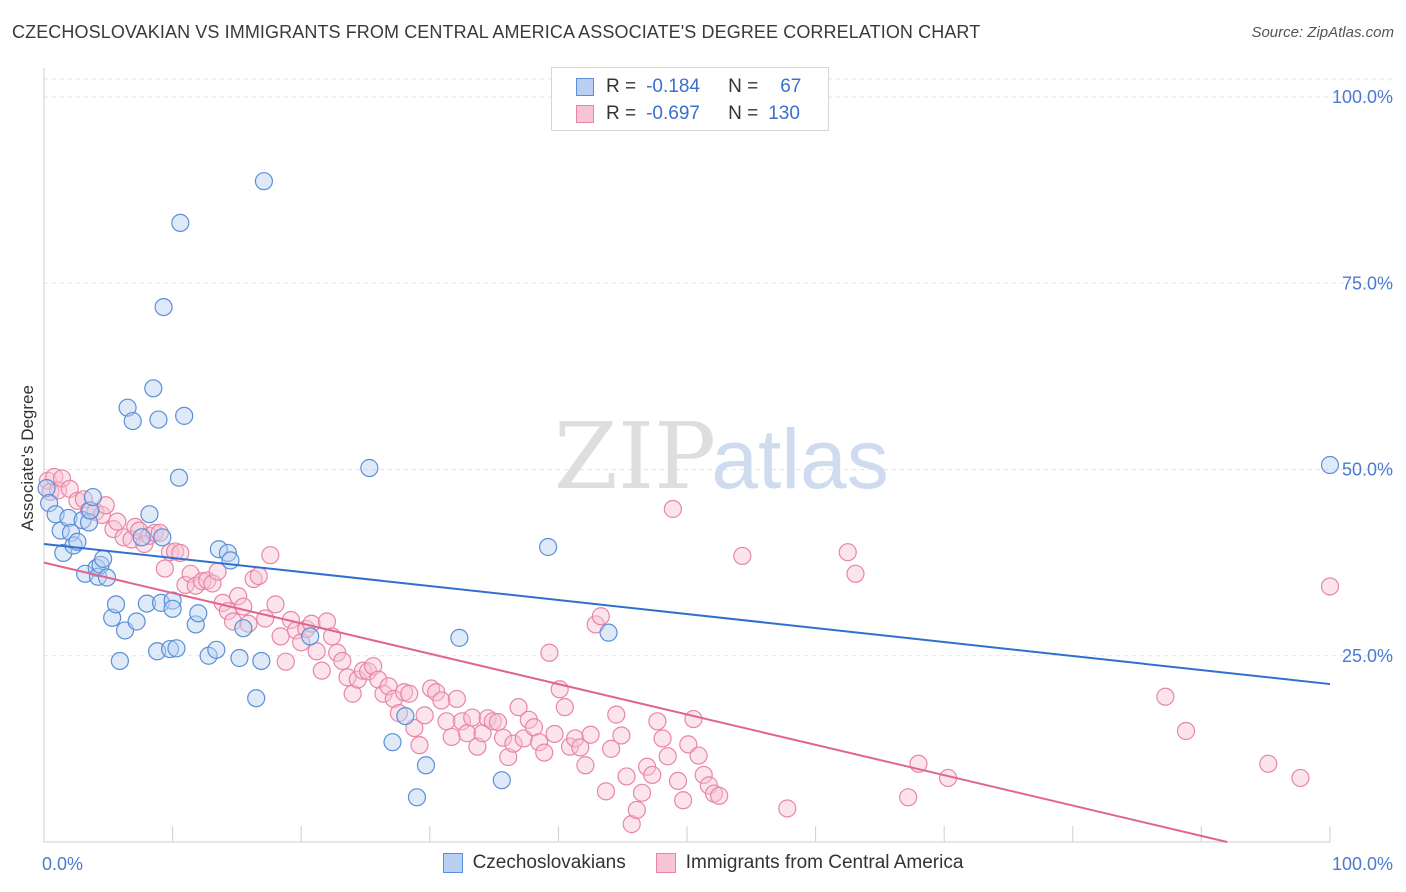 This screenshot has width=1406, height=892. What do you see at coordinates (799, 459) in the screenshot?
I see `watermark-atlas: atlas` at bounding box center [799, 459].